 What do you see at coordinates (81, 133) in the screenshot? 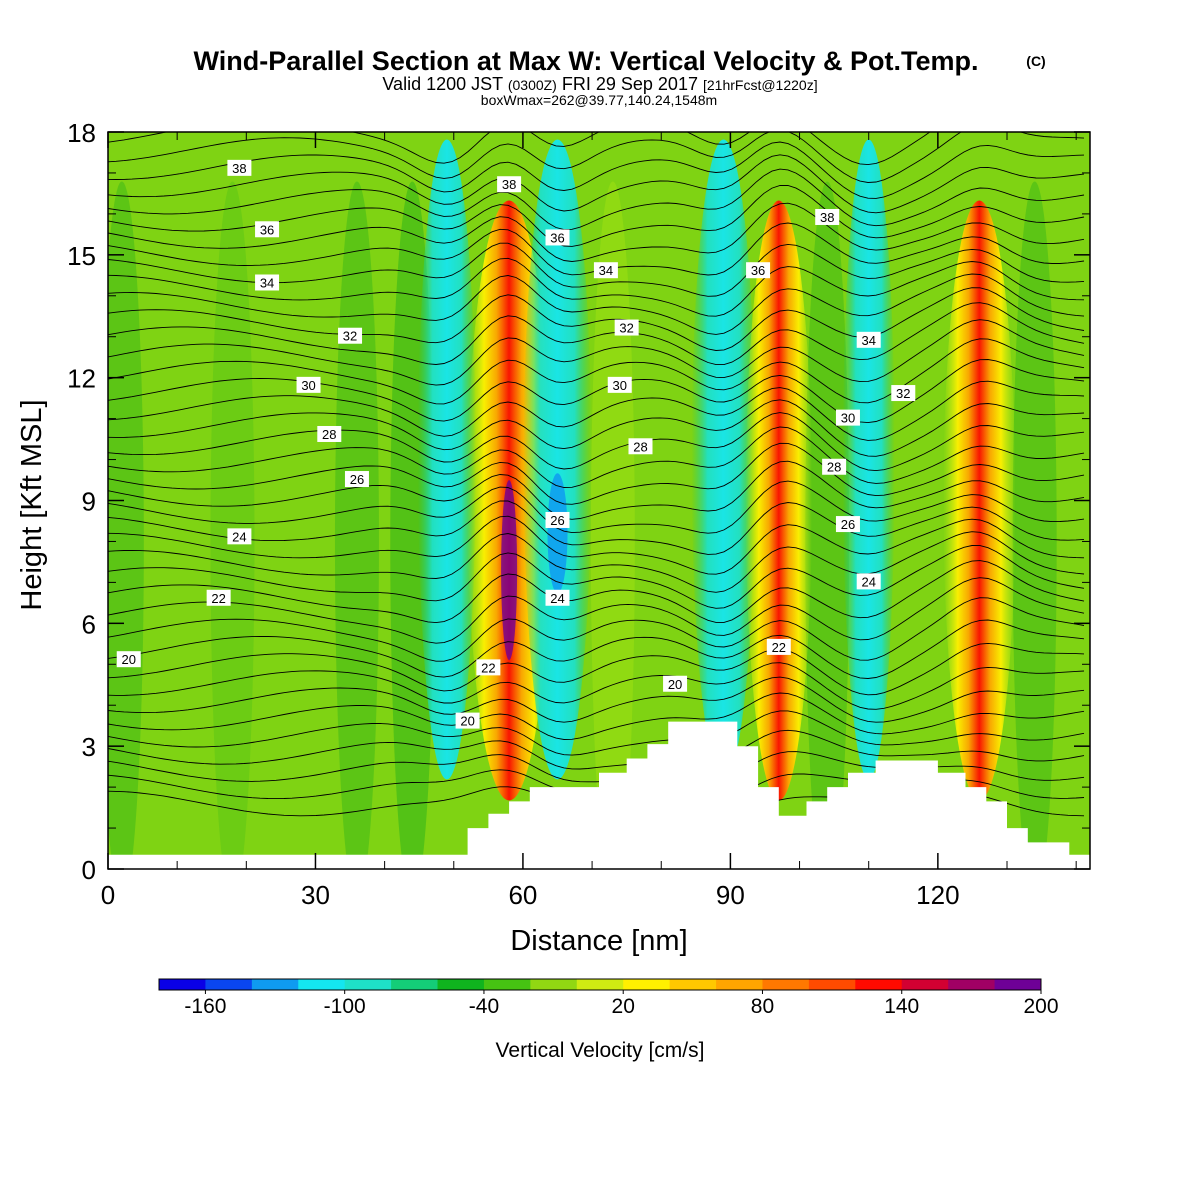
I see `y-tick-label: 18` at bounding box center [81, 133].